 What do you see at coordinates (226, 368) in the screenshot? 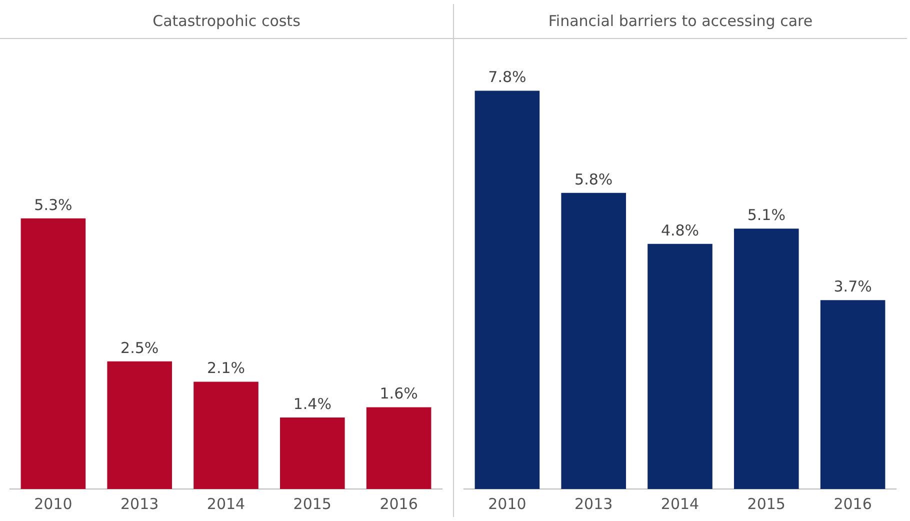
I see `data-label: 2.1%` at bounding box center [226, 368].